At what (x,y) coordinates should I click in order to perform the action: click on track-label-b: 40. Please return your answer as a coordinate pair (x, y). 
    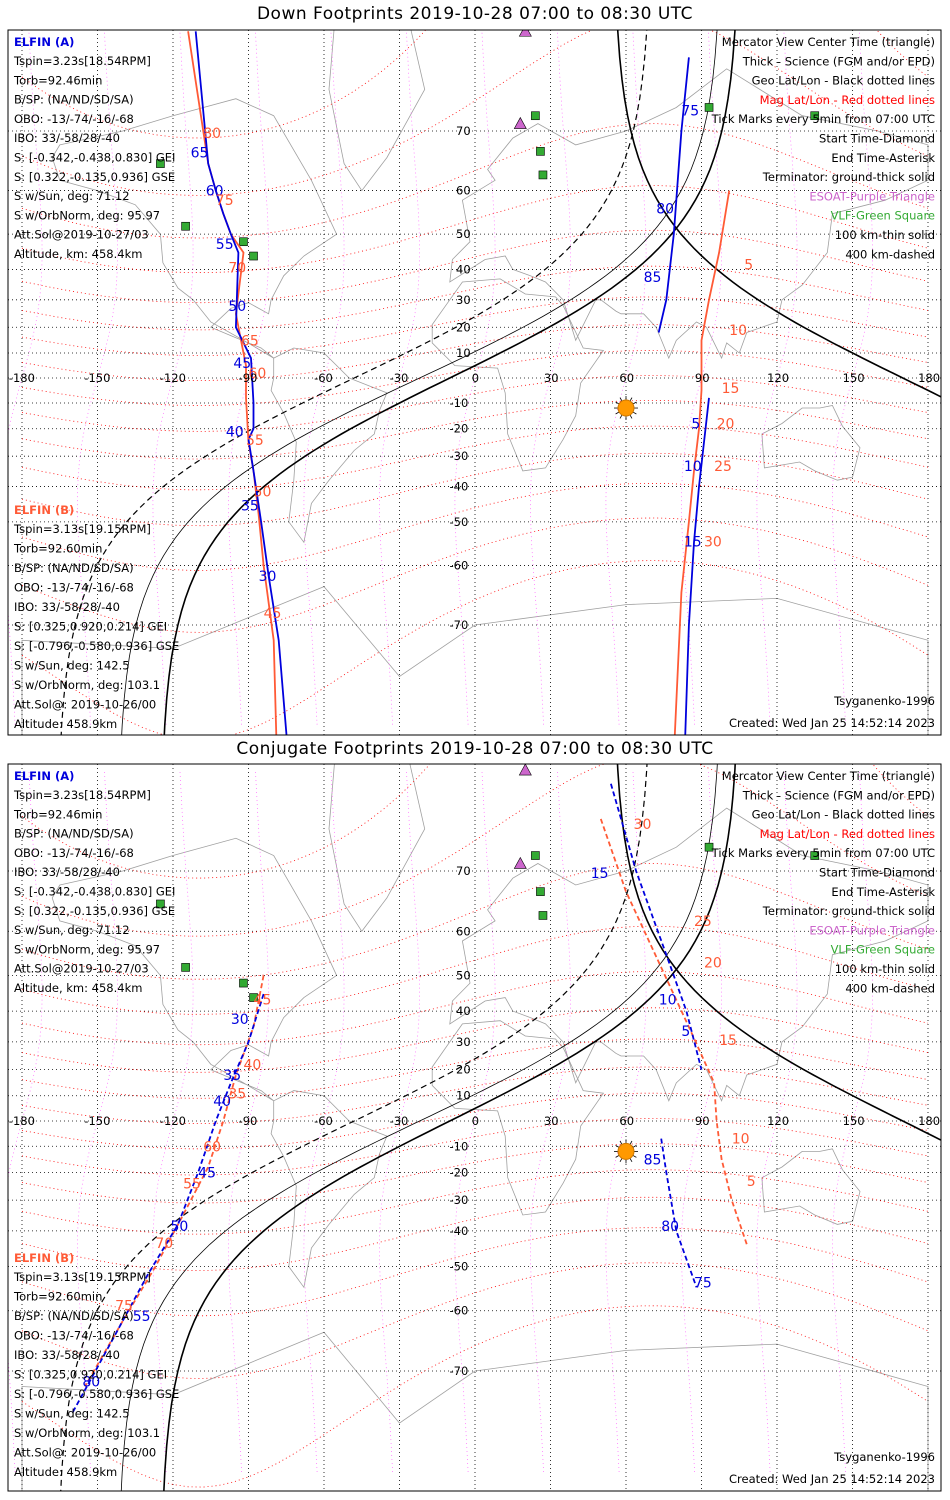
    Looking at the image, I should click on (252, 1066).